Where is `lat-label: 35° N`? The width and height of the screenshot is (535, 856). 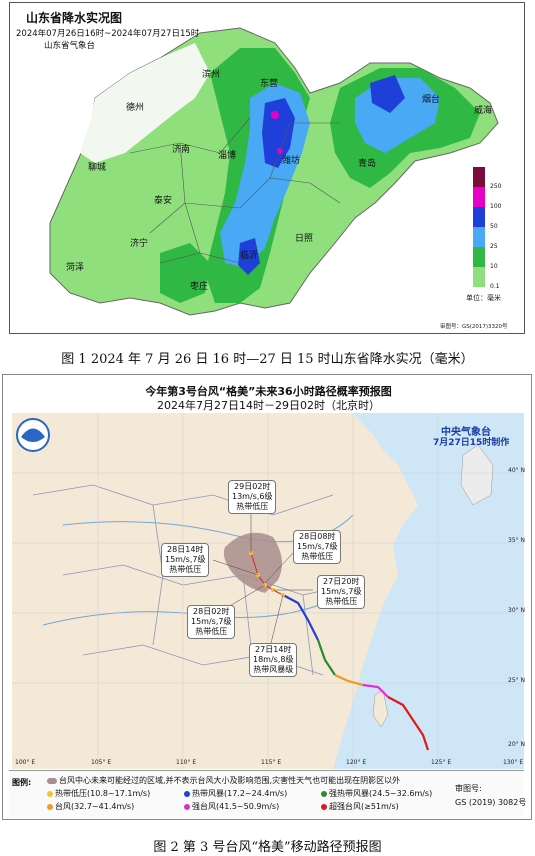 lat-label: 35° N is located at coordinates (517, 540).